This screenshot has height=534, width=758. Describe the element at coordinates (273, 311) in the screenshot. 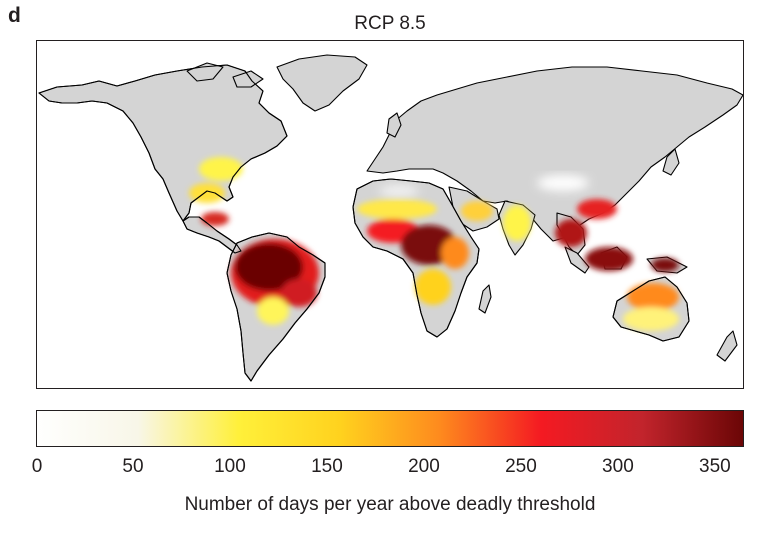

I see `heat-brazil-south` at that location.